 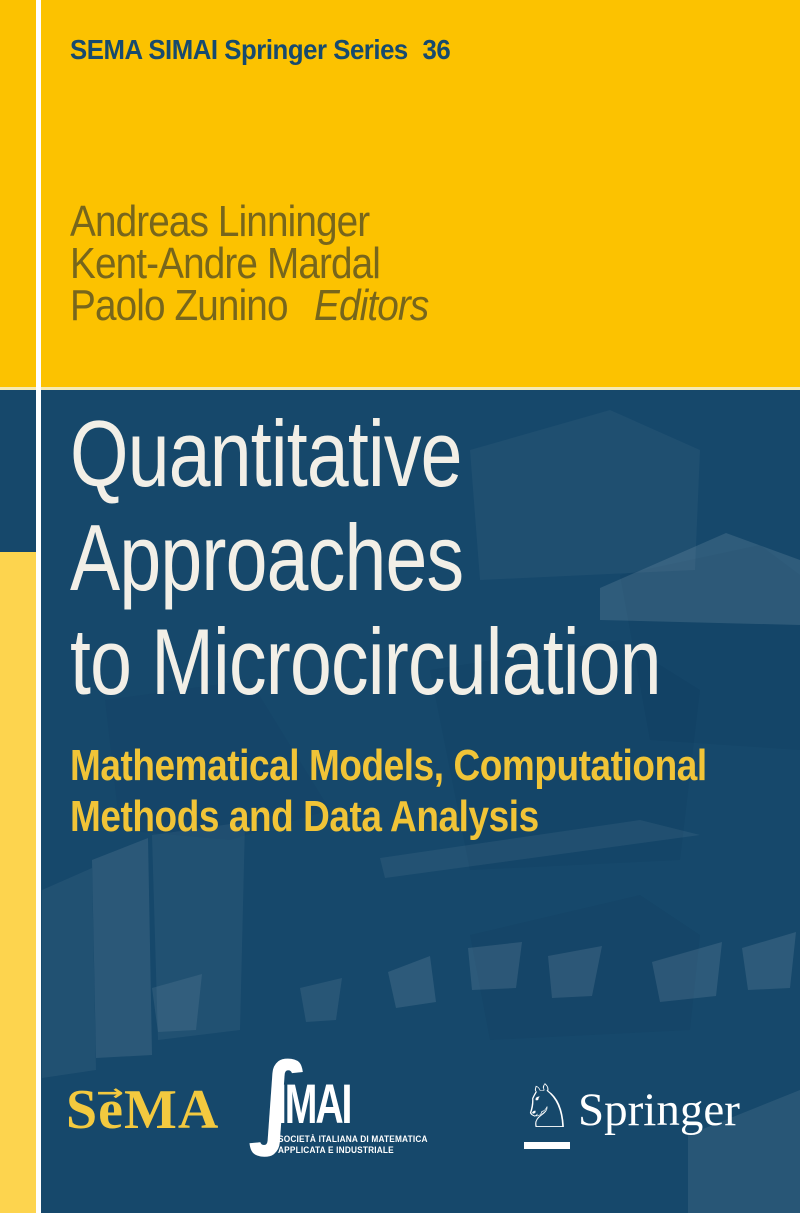 I want to click on right-arrow-icon: →, so click(x=110, y=1093).